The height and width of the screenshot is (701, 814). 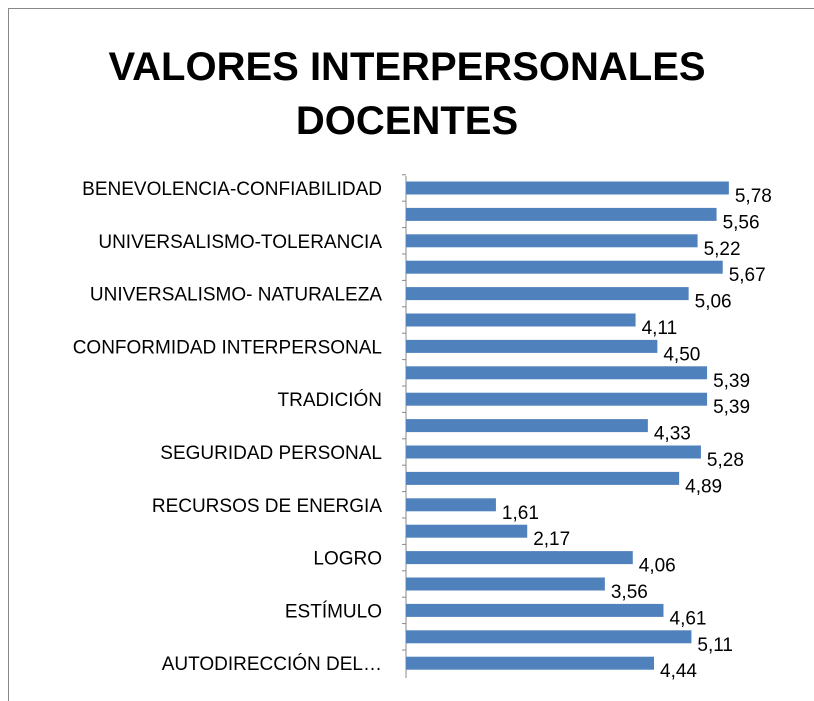 What do you see at coordinates (725, 460) in the screenshot?
I see `data-label: 5,28` at bounding box center [725, 460].